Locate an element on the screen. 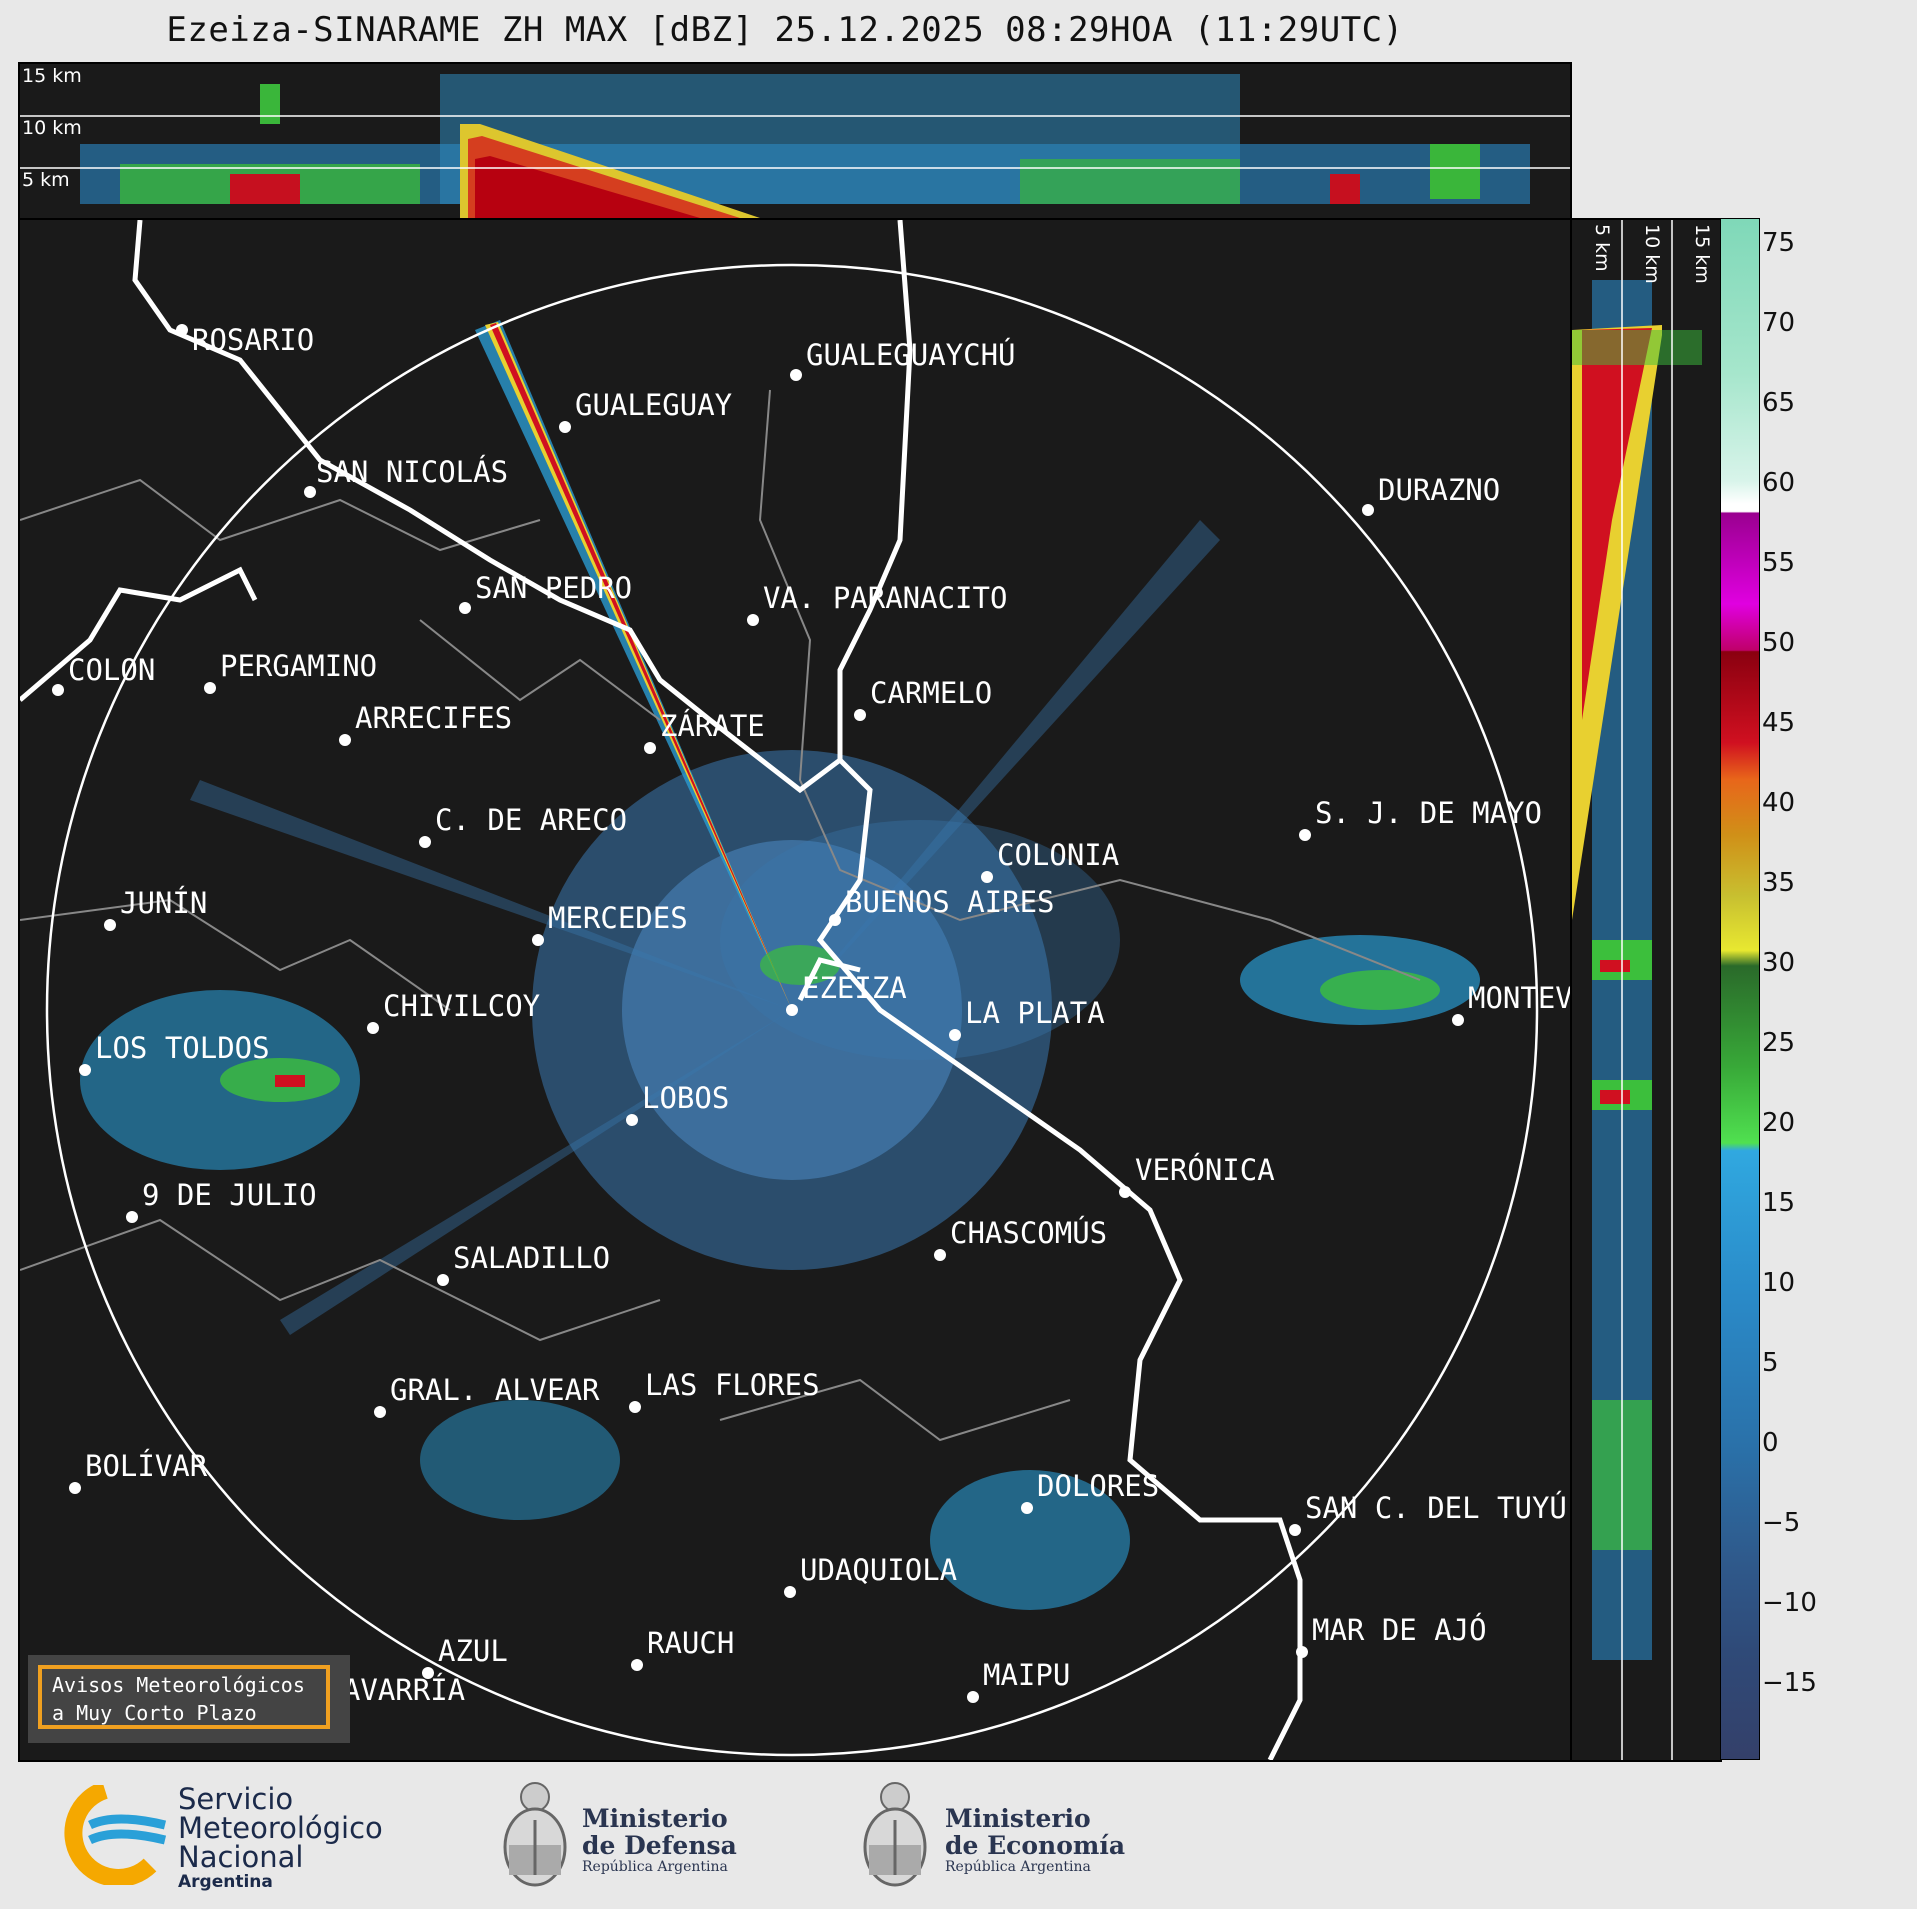 Image resolution: width=1917 pixels, height=1909 pixels. colorbar-tick-20: 20 is located at coordinates (1779, 1123).